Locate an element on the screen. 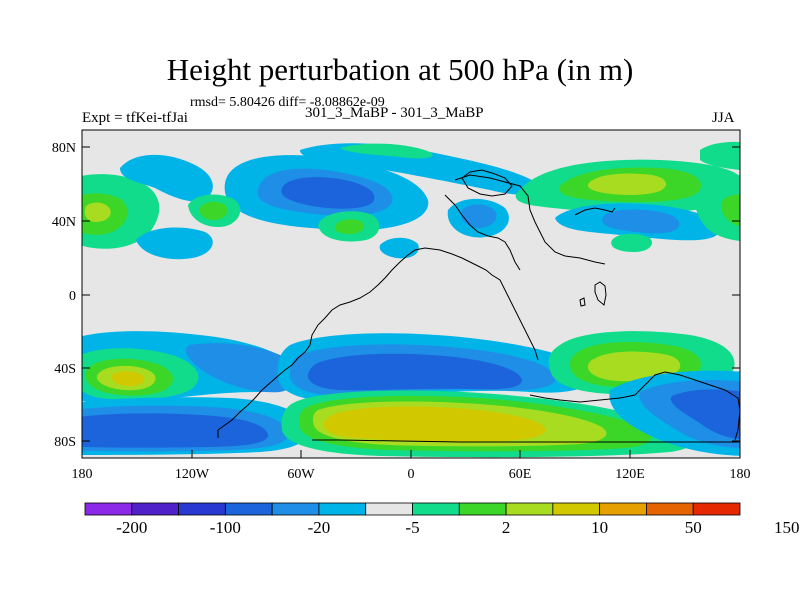 The width and height of the screenshot is (800, 600). stats-text: rmsd= 5.80426 diff= -8.08862e-09 is located at coordinates (287, 102).